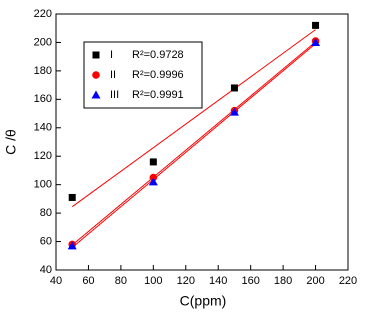 The height and width of the screenshot is (316, 392). I want to click on x-tick-label: 120, so click(186, 281).